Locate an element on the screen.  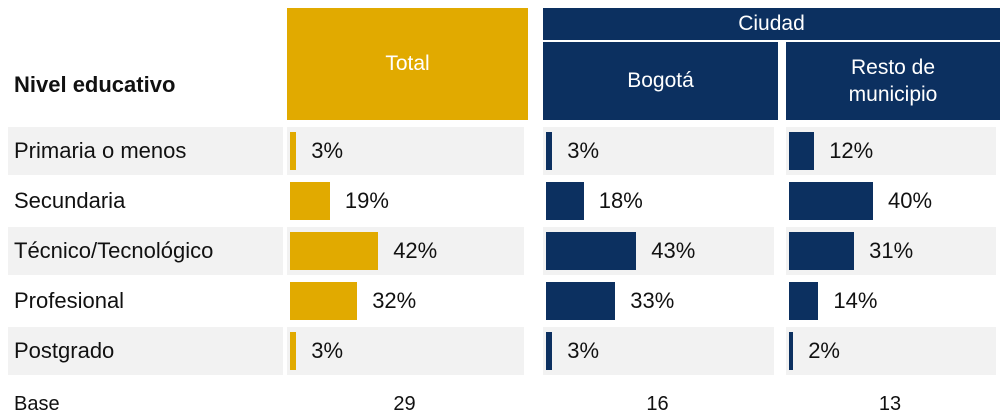
value-label: 43% is located at coordinates (673, 250).